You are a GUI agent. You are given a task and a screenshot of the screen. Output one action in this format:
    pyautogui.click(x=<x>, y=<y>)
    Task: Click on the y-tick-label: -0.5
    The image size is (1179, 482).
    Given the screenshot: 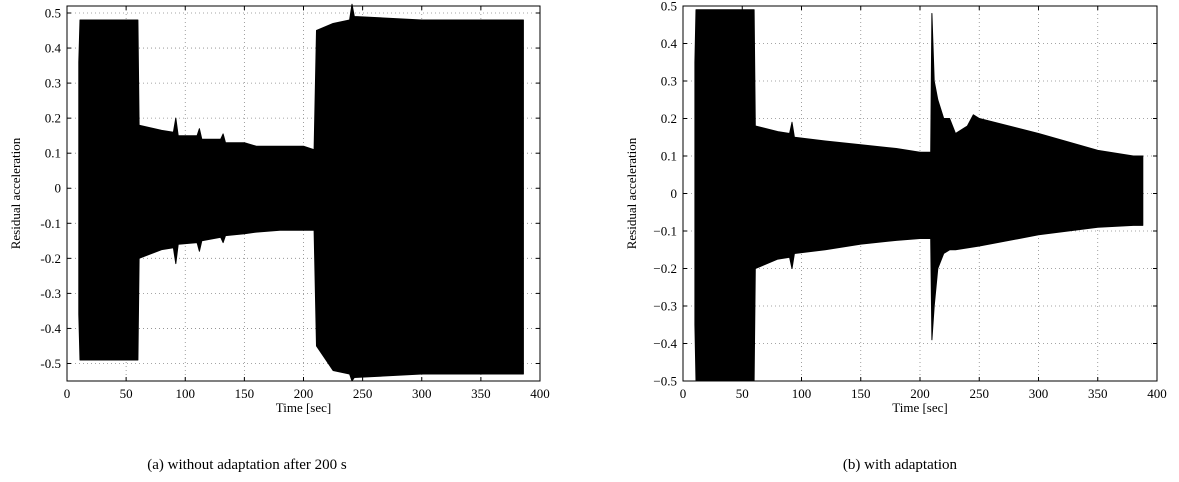 What is the action you would take?
    pyautogui.click(x=50, y=363)
    